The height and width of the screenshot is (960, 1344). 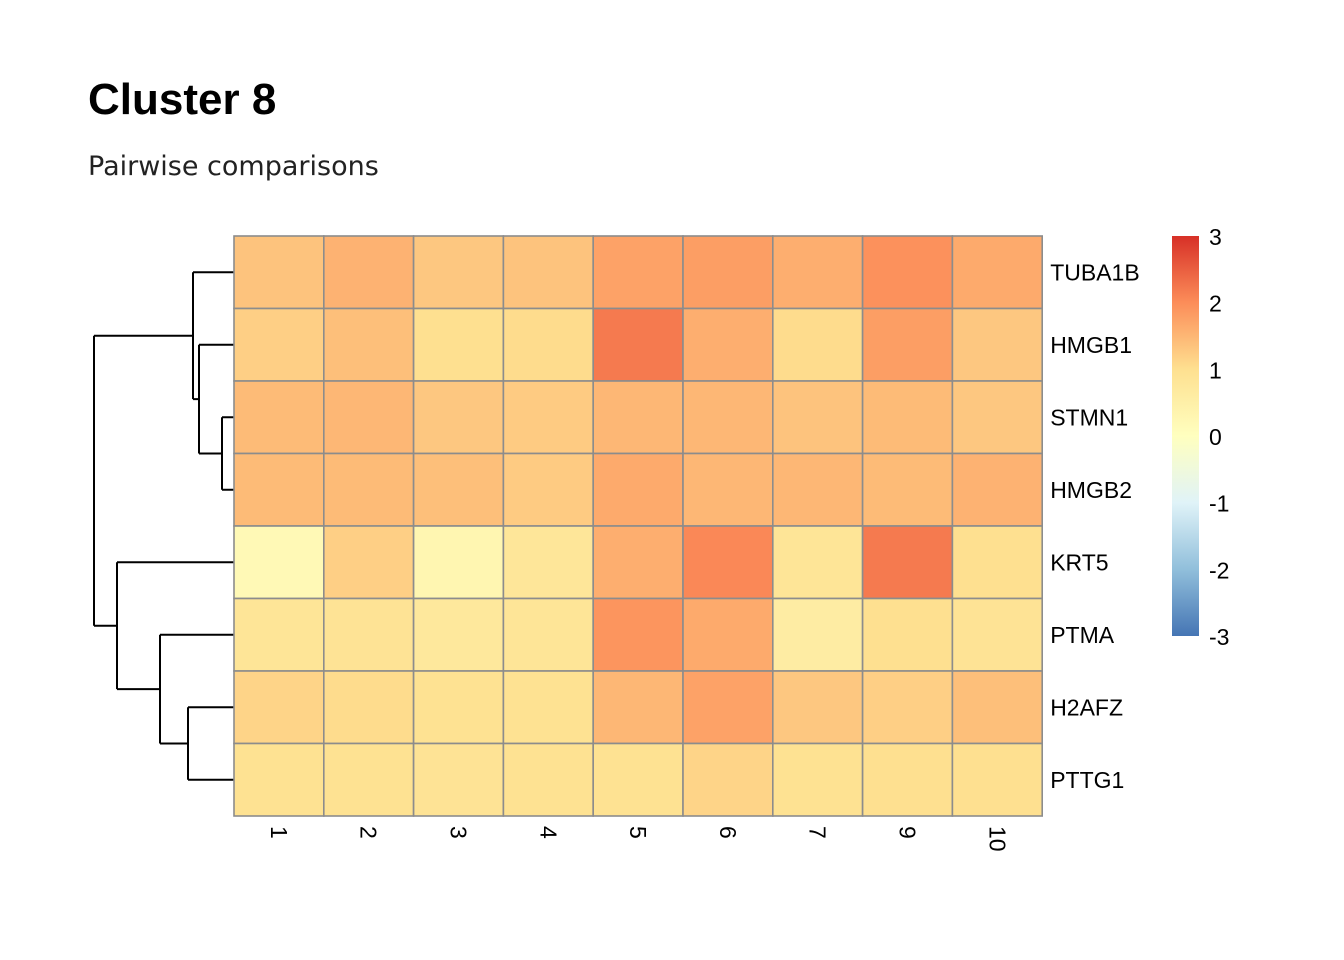 What do you see at coordinates (1086, 707) in the screenshot?
I see `row-label-H2AFZ: H2AFZ` at bounding box center [1086, 707].